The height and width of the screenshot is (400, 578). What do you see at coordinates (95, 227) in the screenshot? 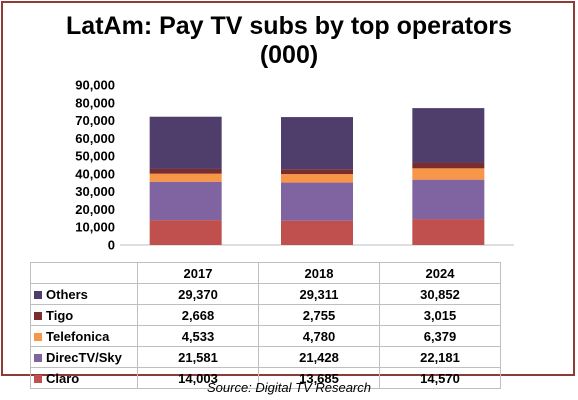
I see `y-tick-label: 10,000` at bounding box center [95, 227].